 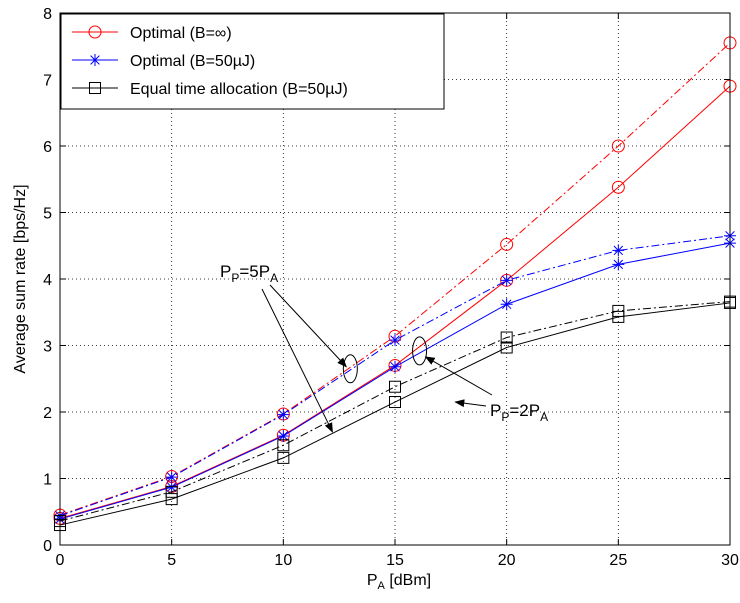 I want to click on x-tick-label: 30, so click(x=730, y=560).